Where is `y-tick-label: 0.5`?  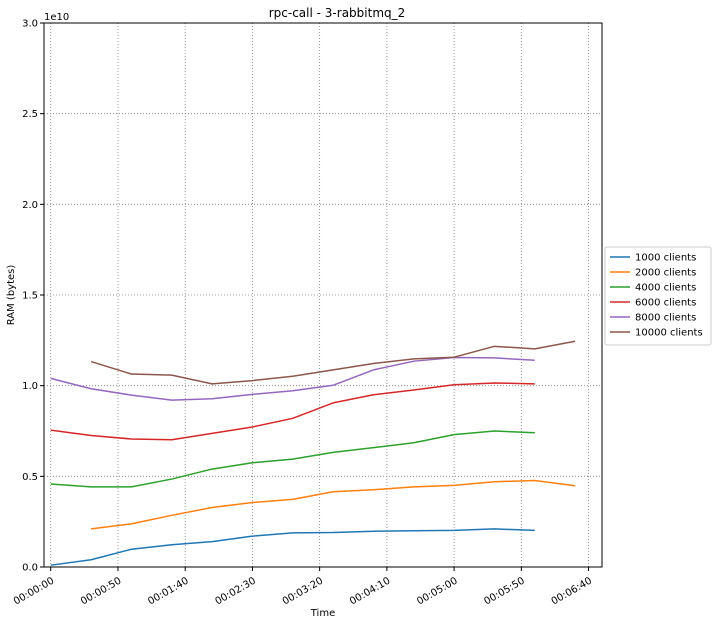 y-tick-label: 0.5 is located at coordinates (30, 477).